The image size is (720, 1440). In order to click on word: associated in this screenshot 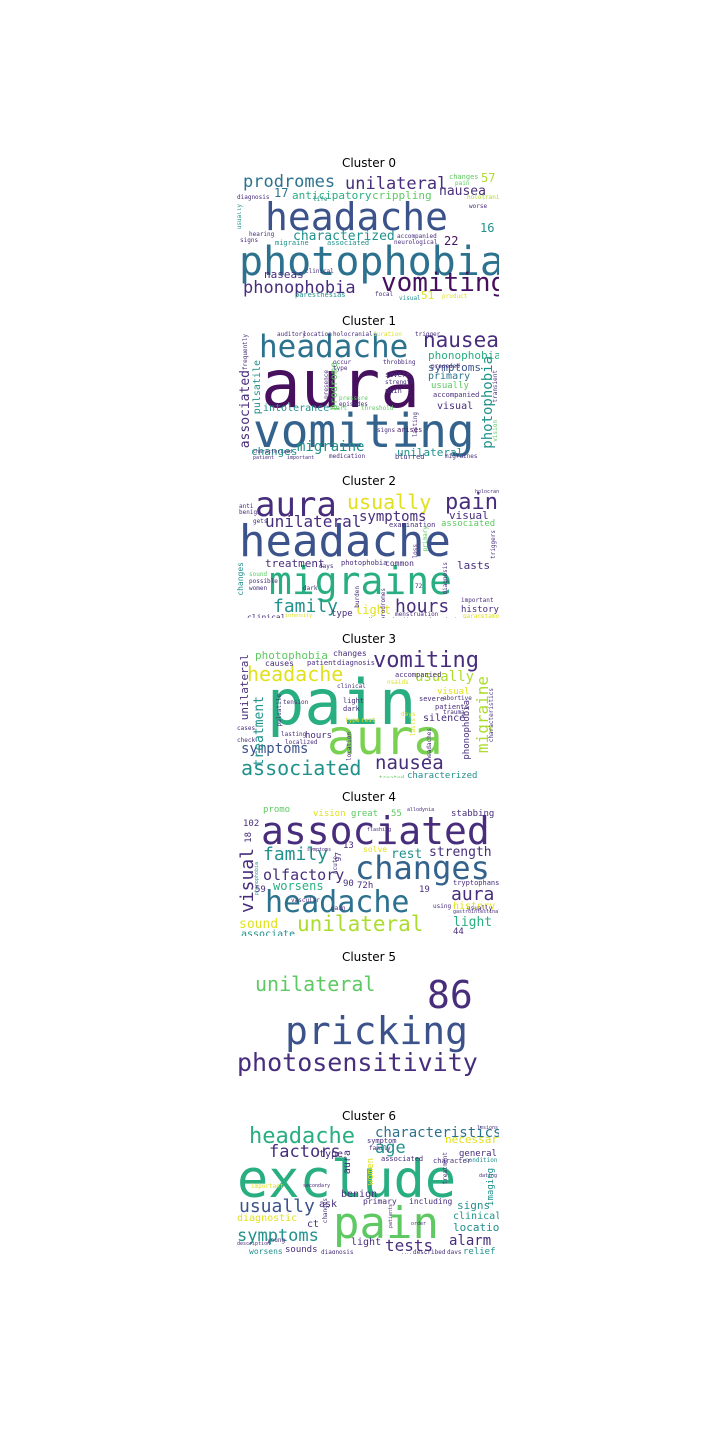, I will do `click(375, 831)`.